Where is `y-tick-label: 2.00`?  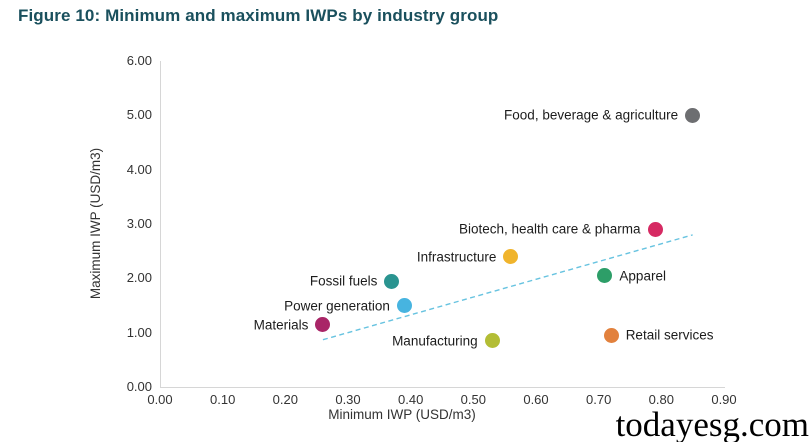
y-tick-label: 2.00 is located at coordinates (139, 278).